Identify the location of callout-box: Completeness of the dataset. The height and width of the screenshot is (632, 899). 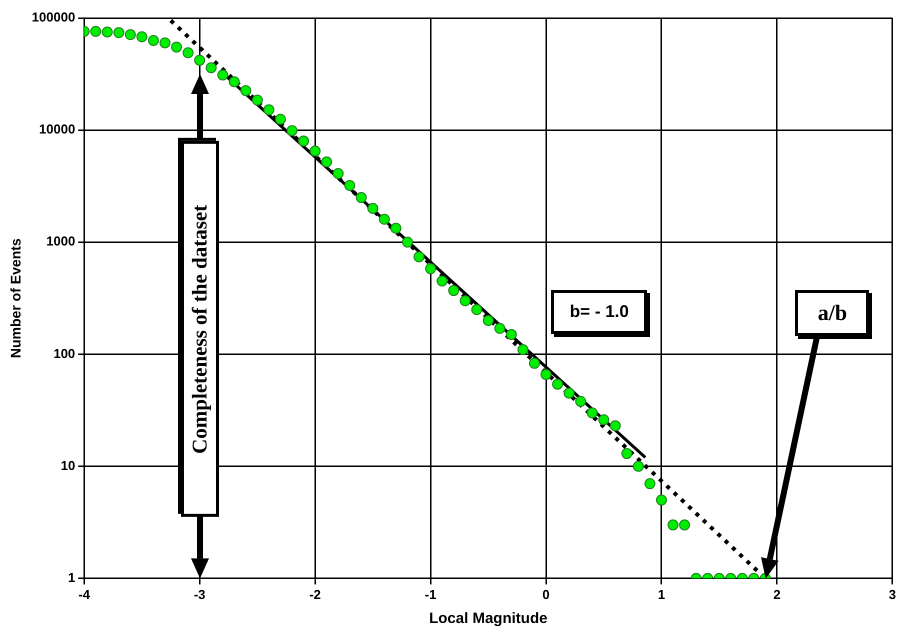
(199, 329).